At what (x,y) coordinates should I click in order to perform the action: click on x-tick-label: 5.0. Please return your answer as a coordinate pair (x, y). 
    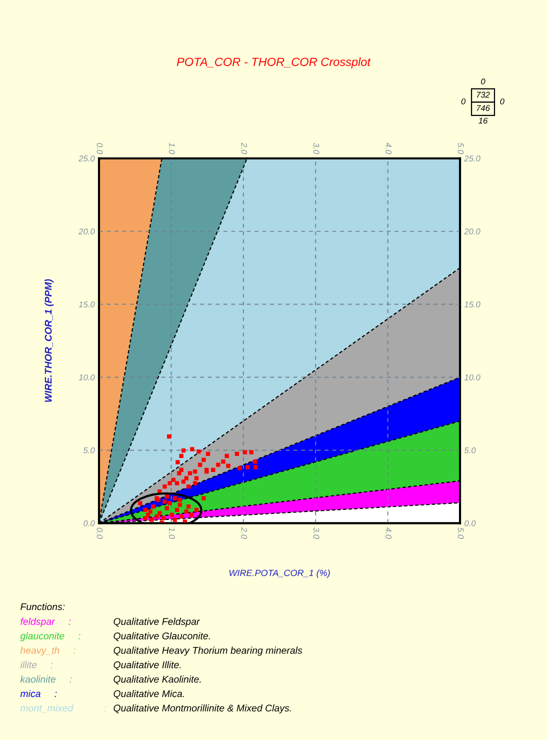
    Looking at the image, I should click on (461, 533).